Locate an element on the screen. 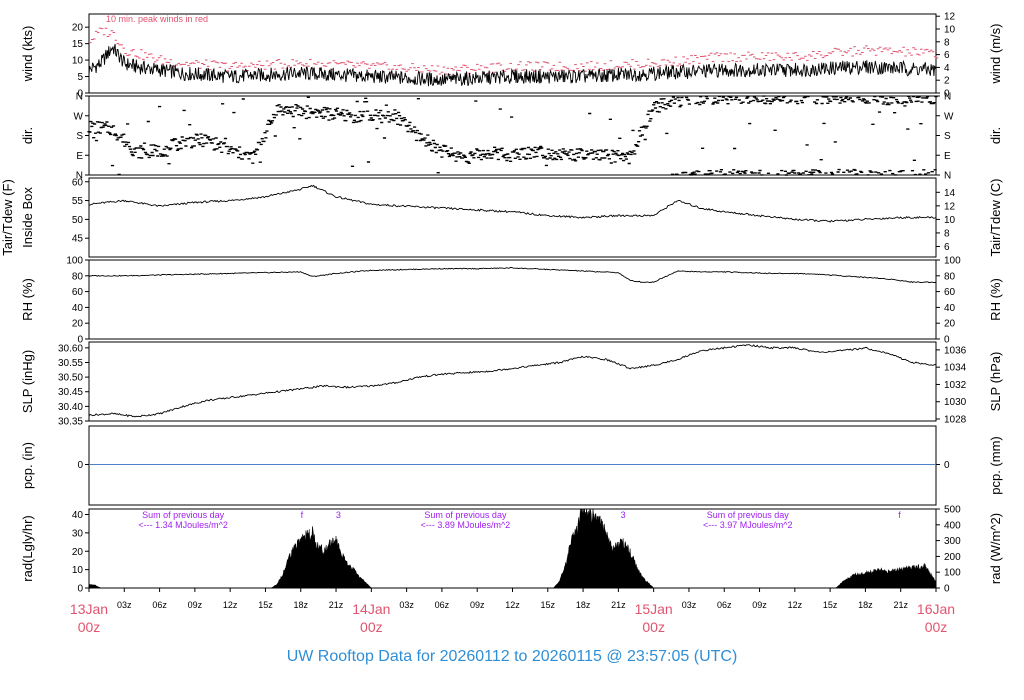  pcp-ylabel-left: pcp. (in) is located at coordinates (27, 465).